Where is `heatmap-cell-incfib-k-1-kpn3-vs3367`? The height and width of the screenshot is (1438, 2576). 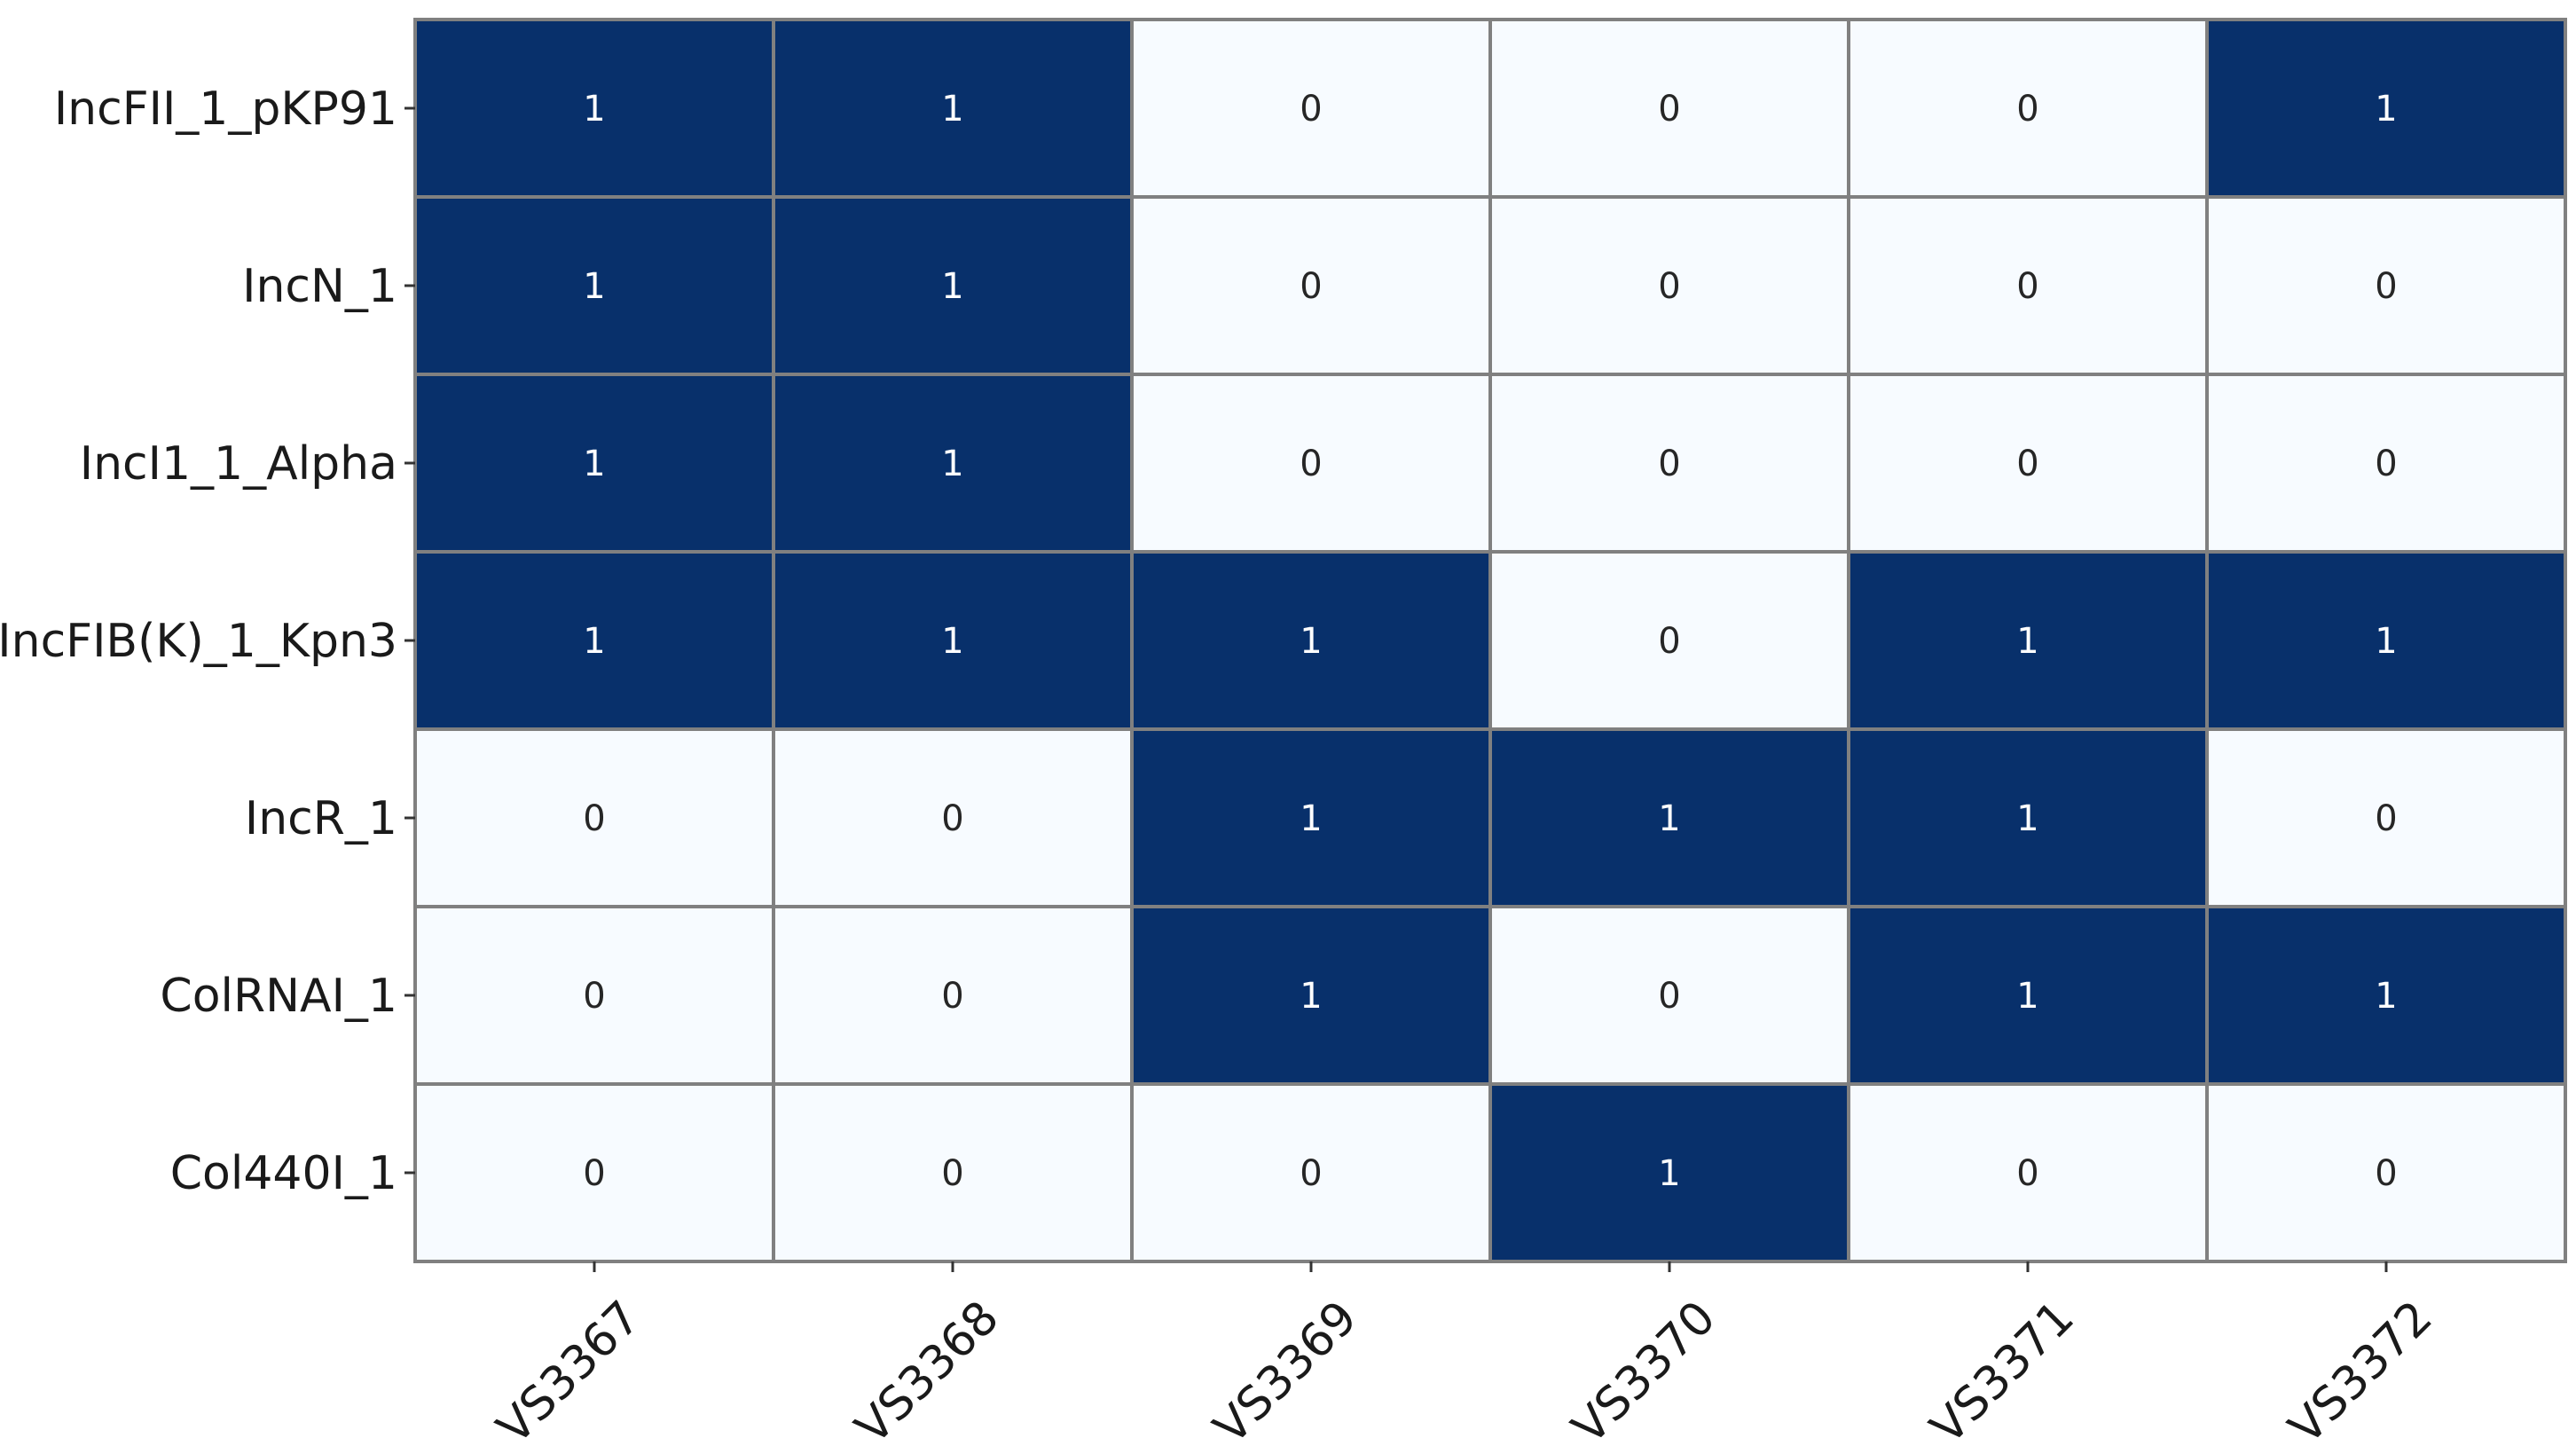 heatmap-cell-incfib-k-1-kpn3-vs3367 is located at coordinates (594, 640).